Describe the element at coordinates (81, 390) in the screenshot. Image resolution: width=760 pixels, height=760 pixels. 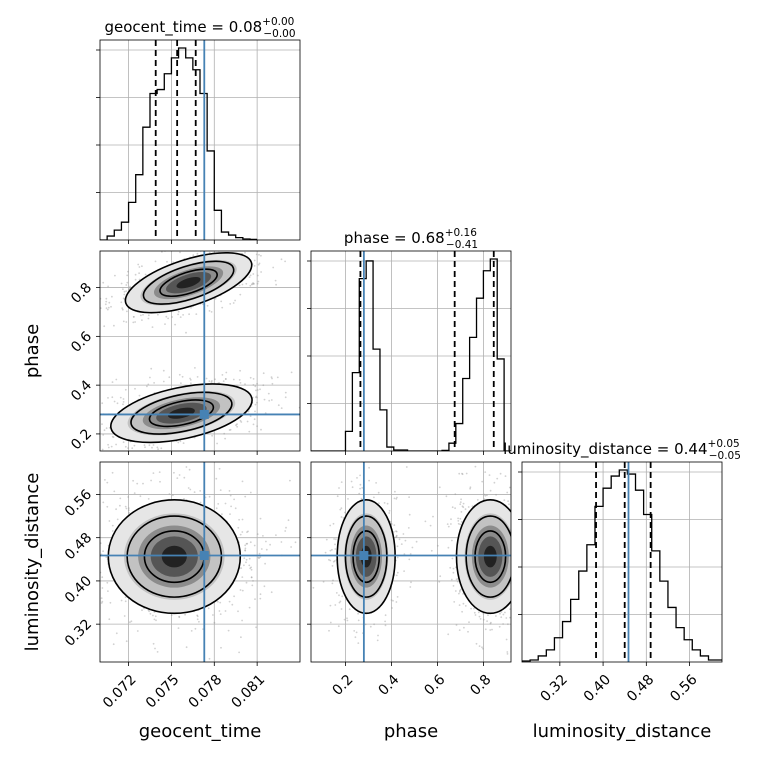
I see `y-tick-label: 0.4` at that location.